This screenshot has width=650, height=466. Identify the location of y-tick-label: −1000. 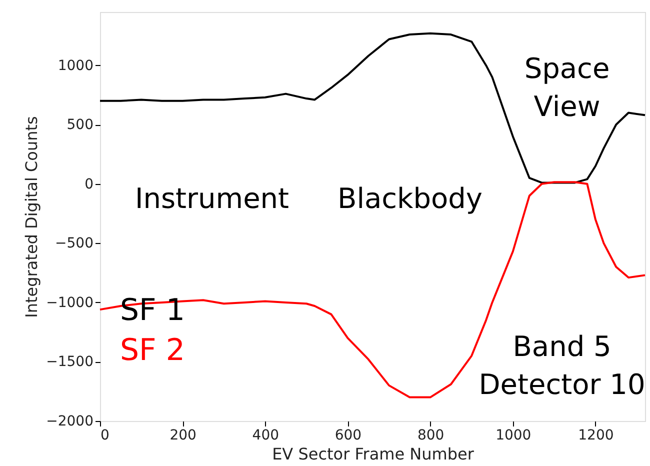
(70, 302).